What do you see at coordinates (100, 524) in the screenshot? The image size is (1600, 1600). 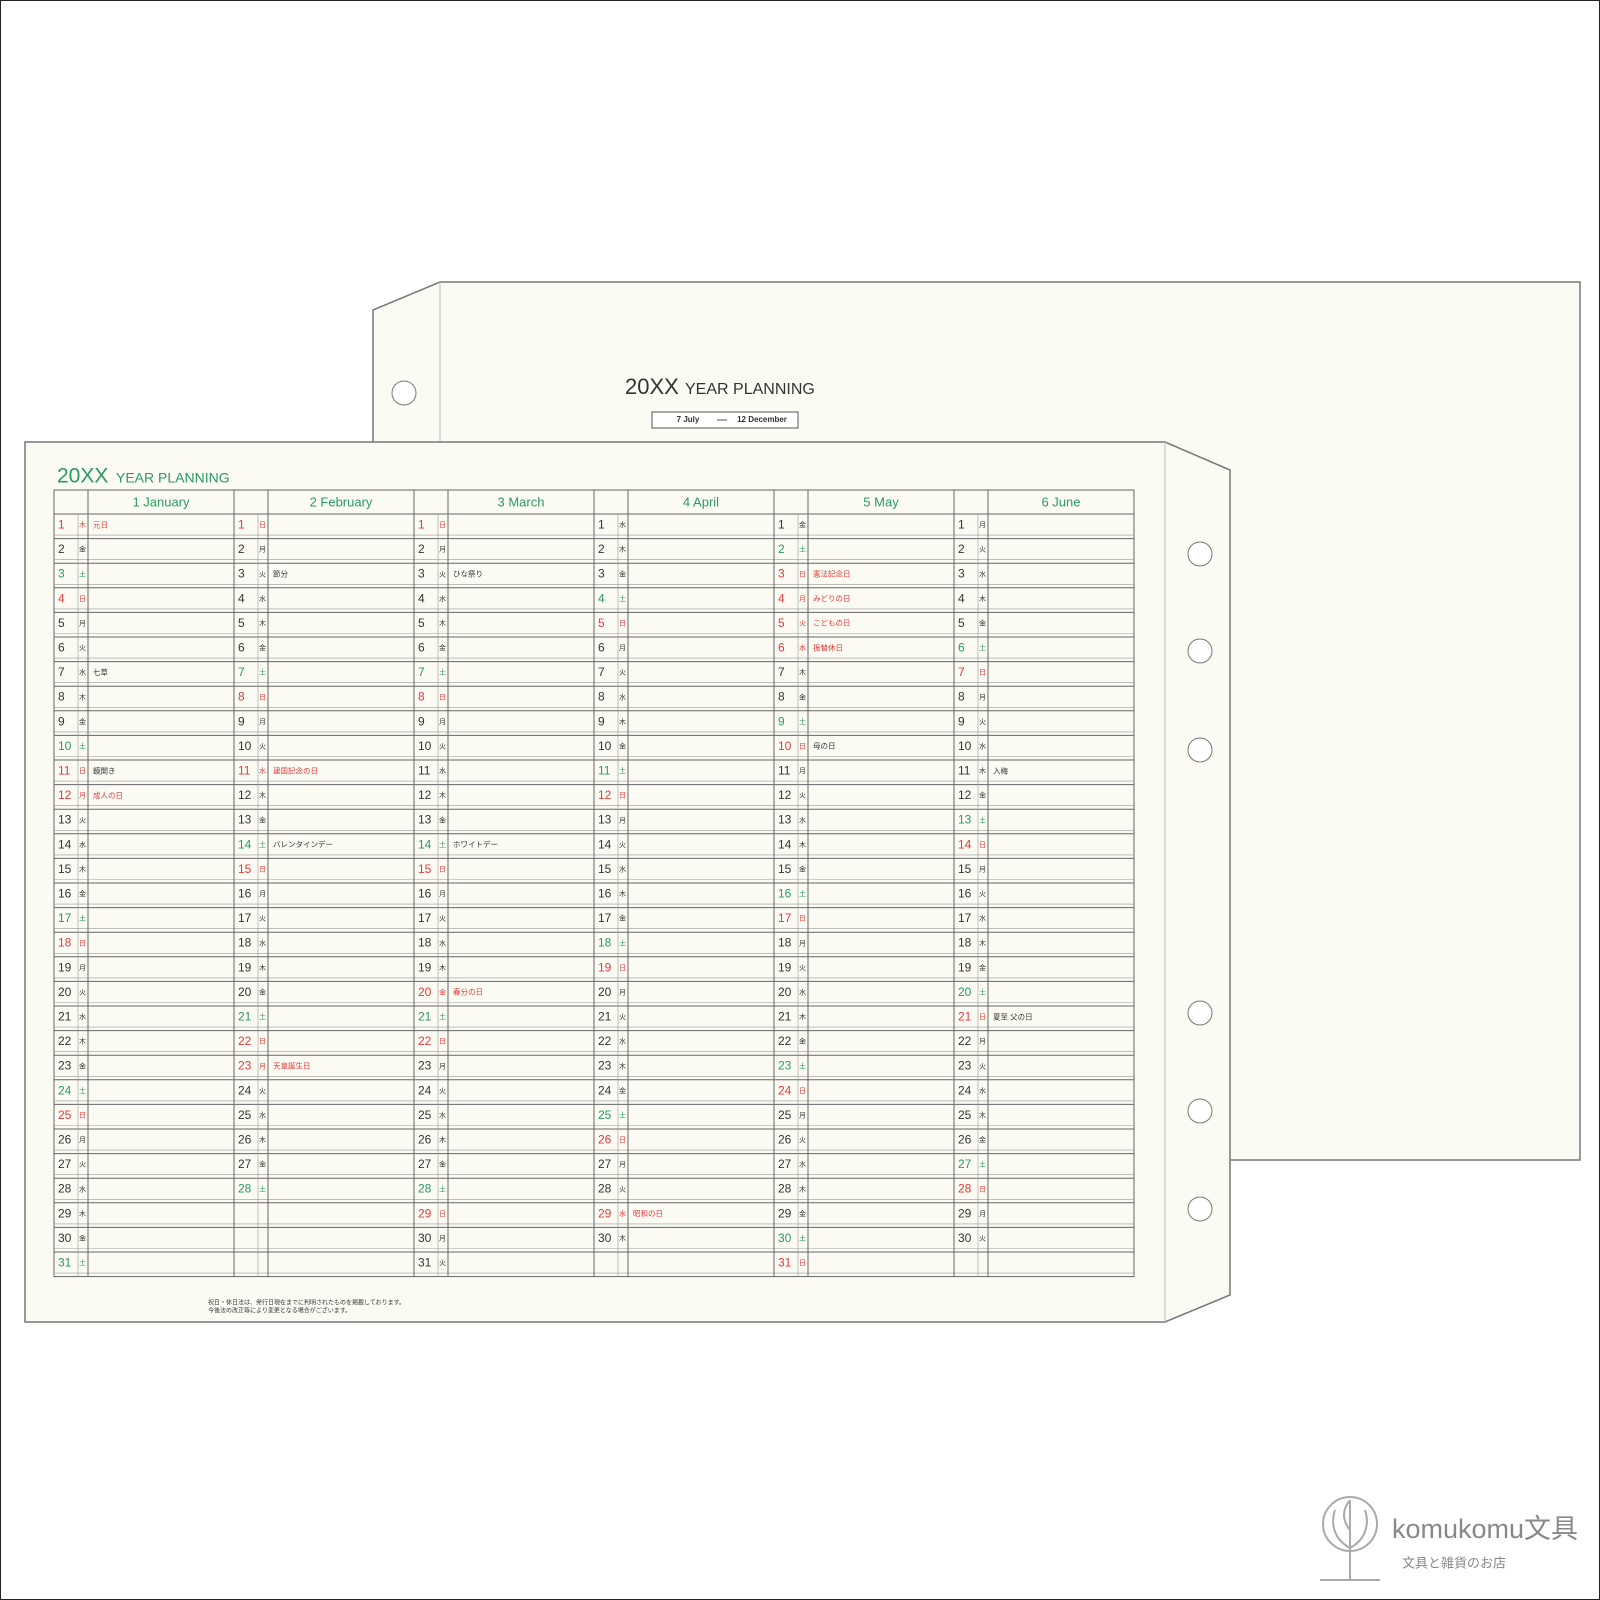 I see `day-note: 元日` at bounding box center [100, 524].